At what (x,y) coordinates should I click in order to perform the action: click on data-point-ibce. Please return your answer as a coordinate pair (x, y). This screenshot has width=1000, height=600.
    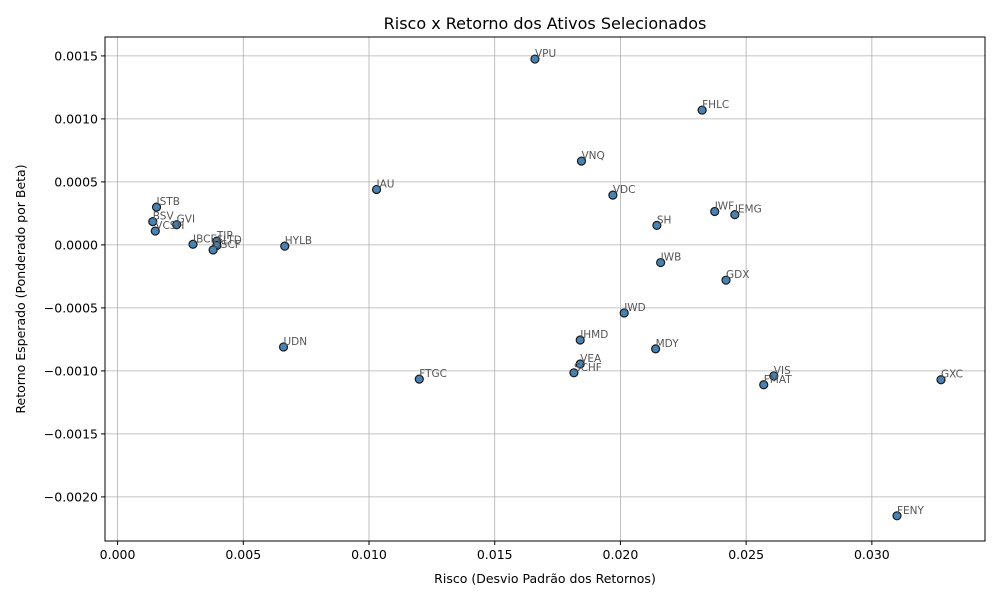
    Looking at the image, I should click on (193, 244).